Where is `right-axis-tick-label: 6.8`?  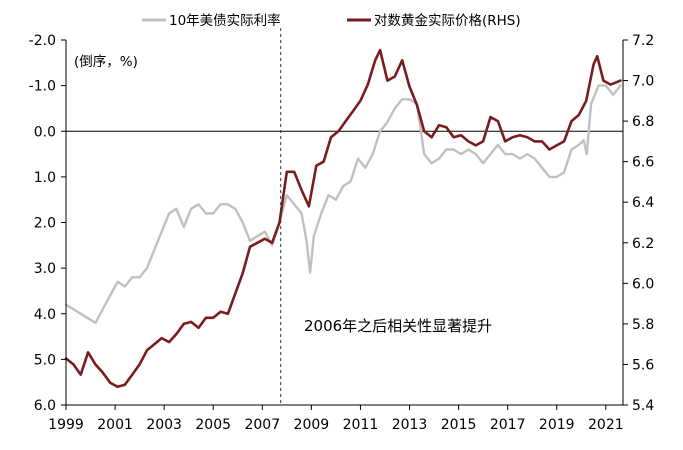
right-axis-tick-label: 6.8 is located at coordinates (643, 122).